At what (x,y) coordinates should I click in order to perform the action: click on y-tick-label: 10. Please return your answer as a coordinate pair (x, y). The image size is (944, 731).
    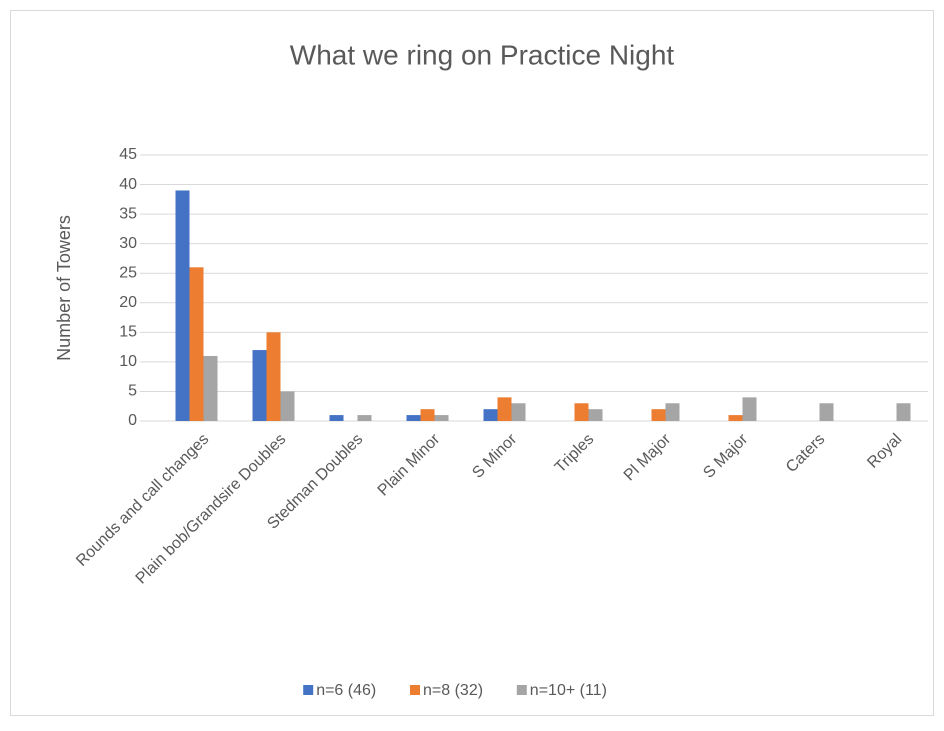
    Looking at the image, I should click on (128, 361).